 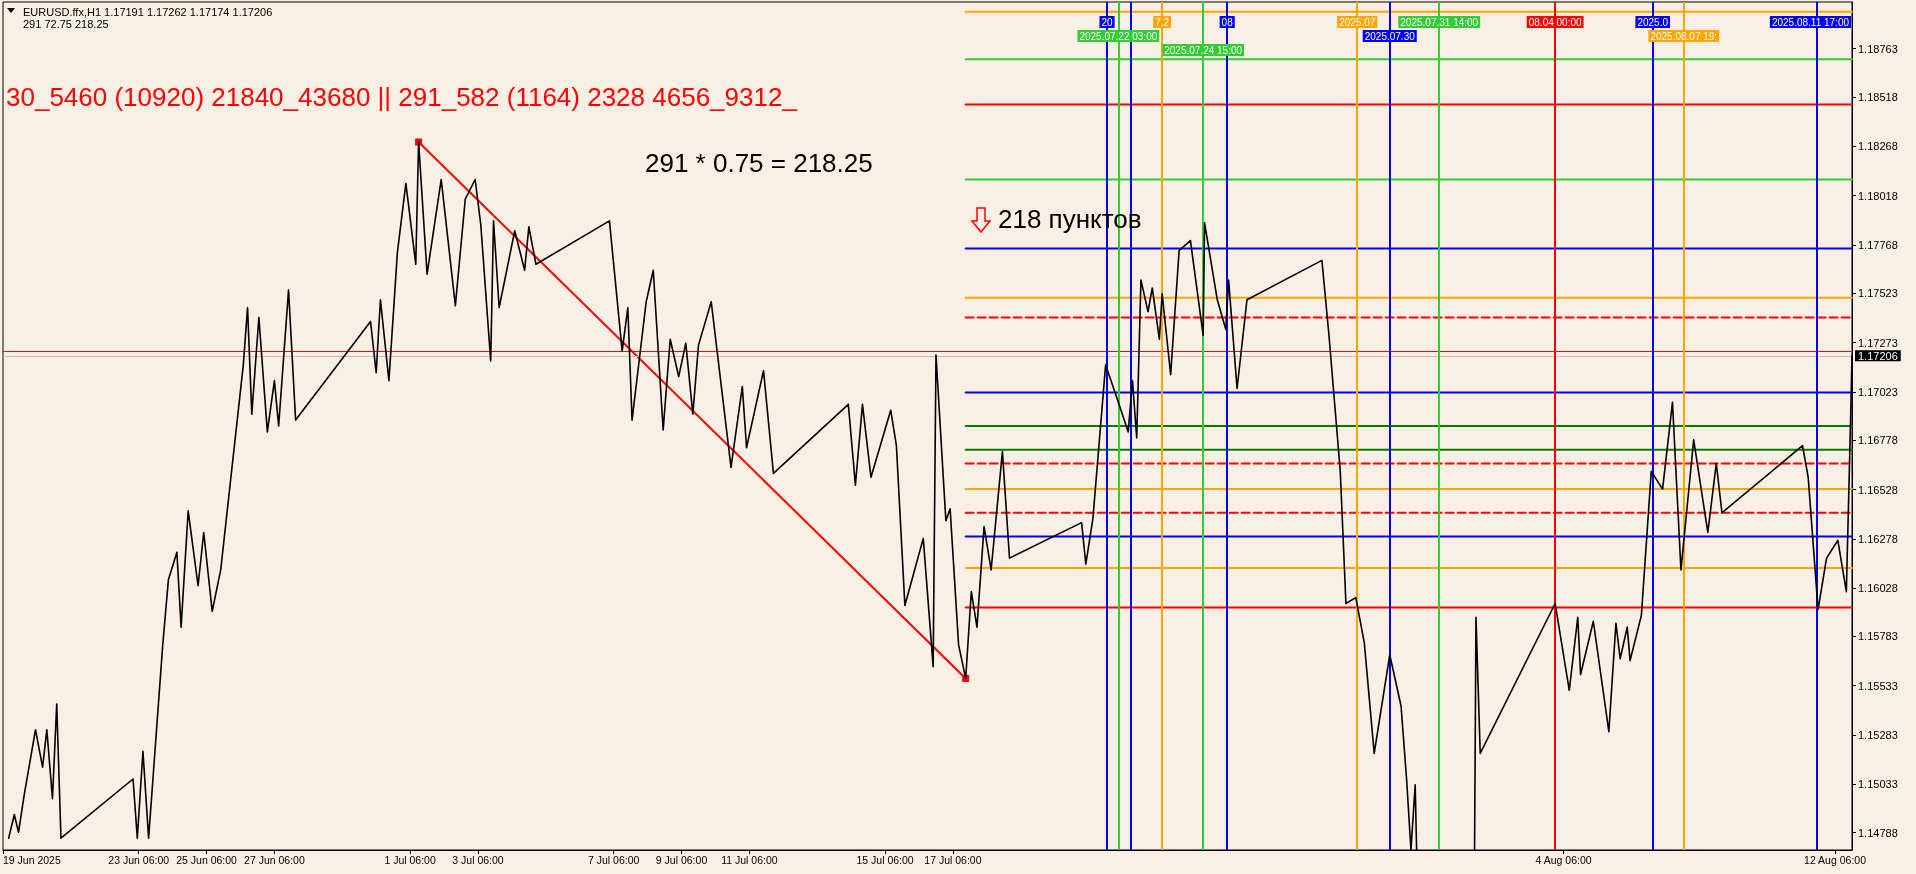 I want to click on y-tick-label: 1.16528, so click(x=1878, y=489).